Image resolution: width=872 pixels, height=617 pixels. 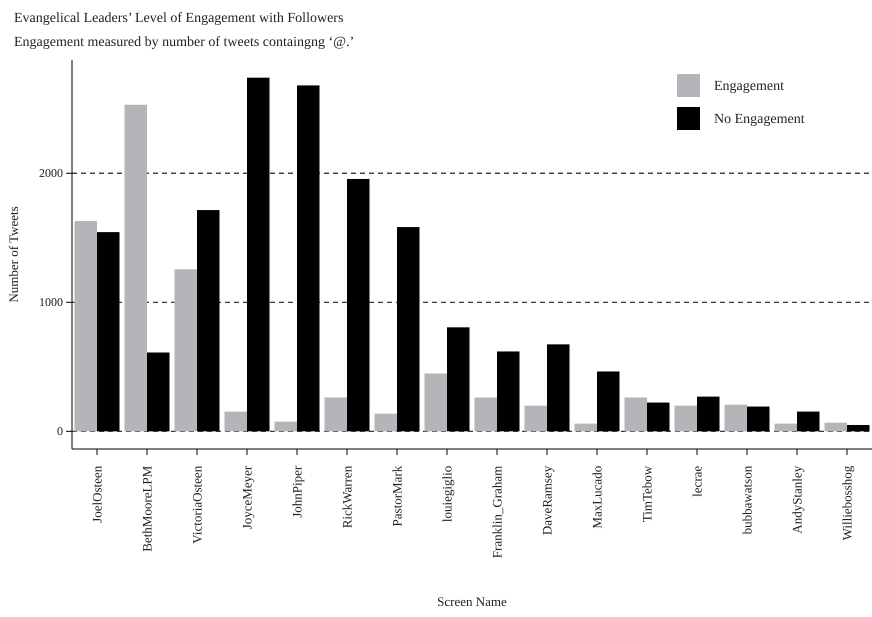 I want to click on x-tick-label: PastorMark, so click(x=397, y=495).